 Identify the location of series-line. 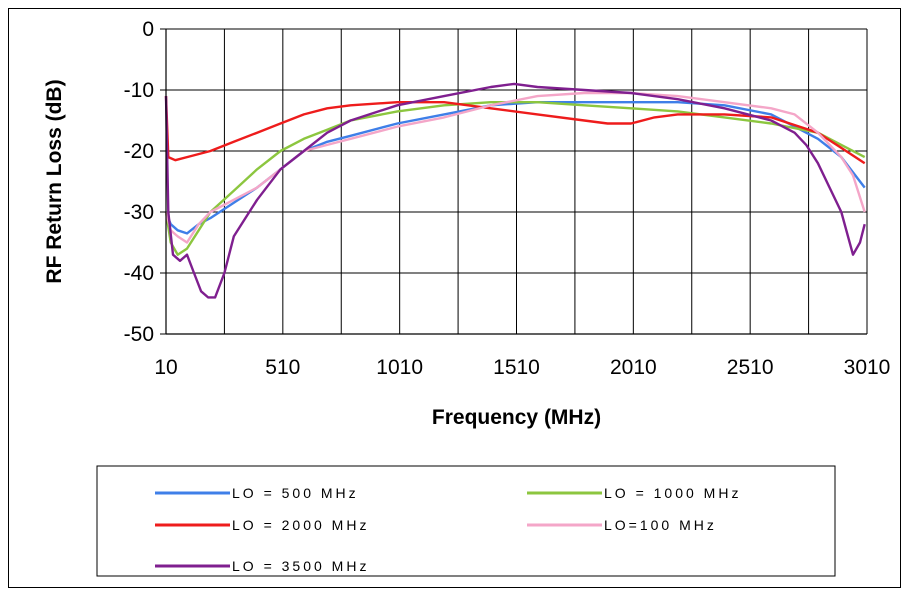
(515, 130).